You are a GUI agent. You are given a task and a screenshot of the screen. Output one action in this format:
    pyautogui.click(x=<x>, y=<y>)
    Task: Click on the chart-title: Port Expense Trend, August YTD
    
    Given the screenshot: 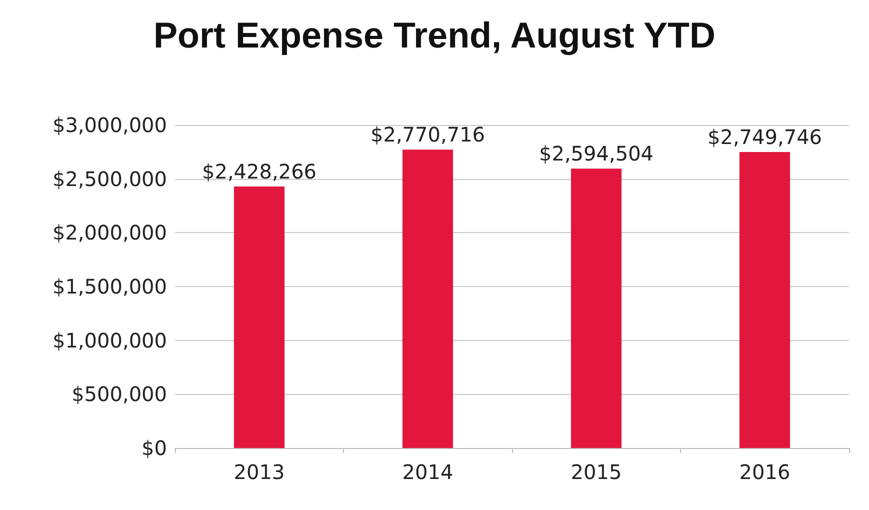 What is the action you would take?
    pyautogui.click(x=434, y=35)
    